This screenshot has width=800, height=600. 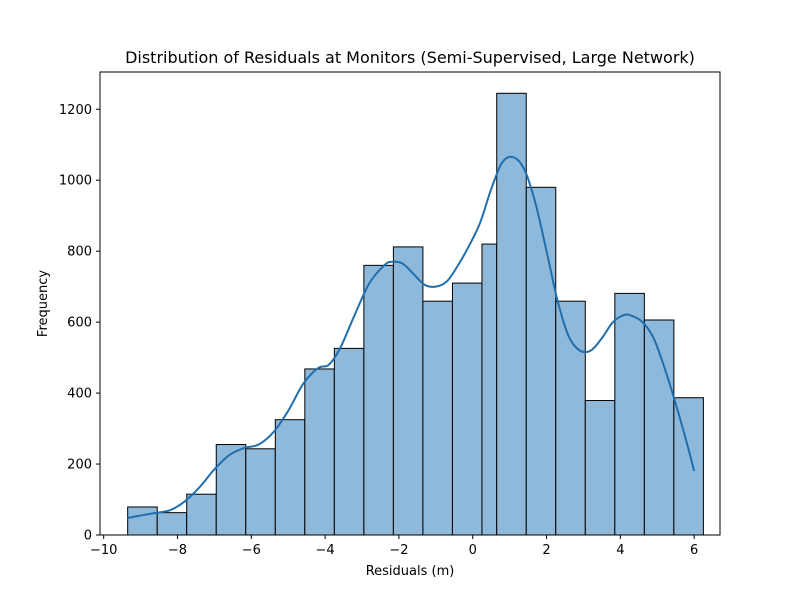 What do you see at coordinates (546, 550) in the screenshot?
I see `x-tick-label: 2` at bounding box center [546, 550].